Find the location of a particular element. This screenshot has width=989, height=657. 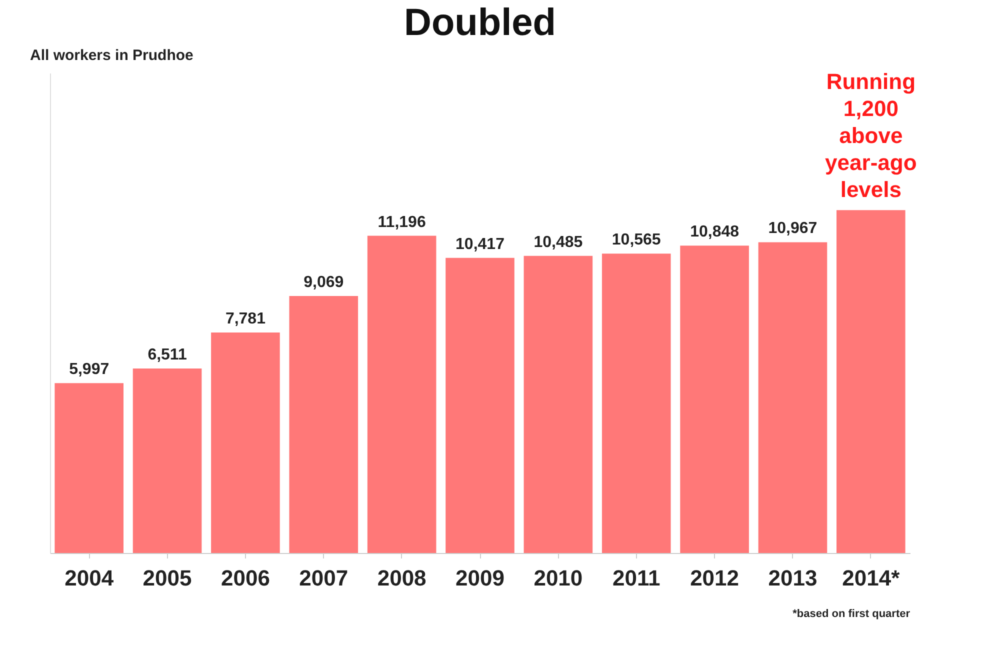

x-tick-label: 2010 is located at coordinates (558, 578).